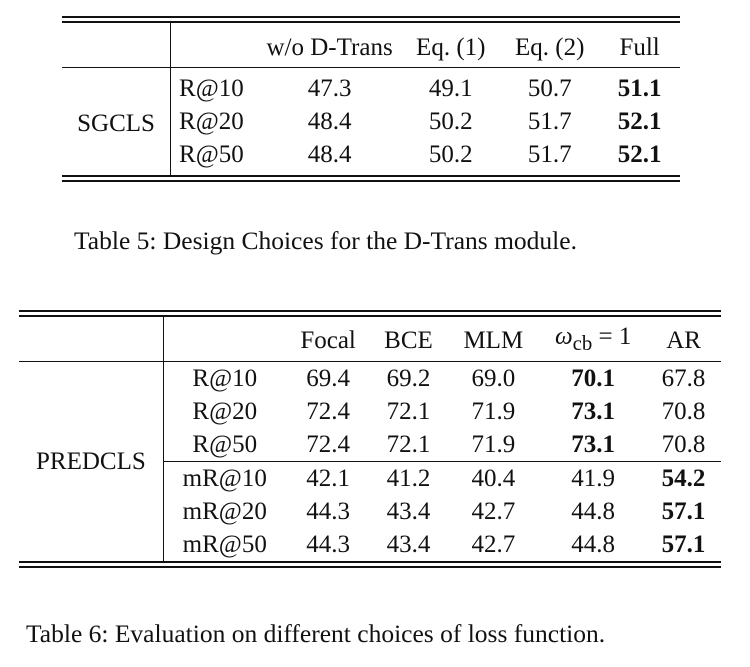 The image size is (750, 667). I want to click on cell: 49.1, so click(450, 88).